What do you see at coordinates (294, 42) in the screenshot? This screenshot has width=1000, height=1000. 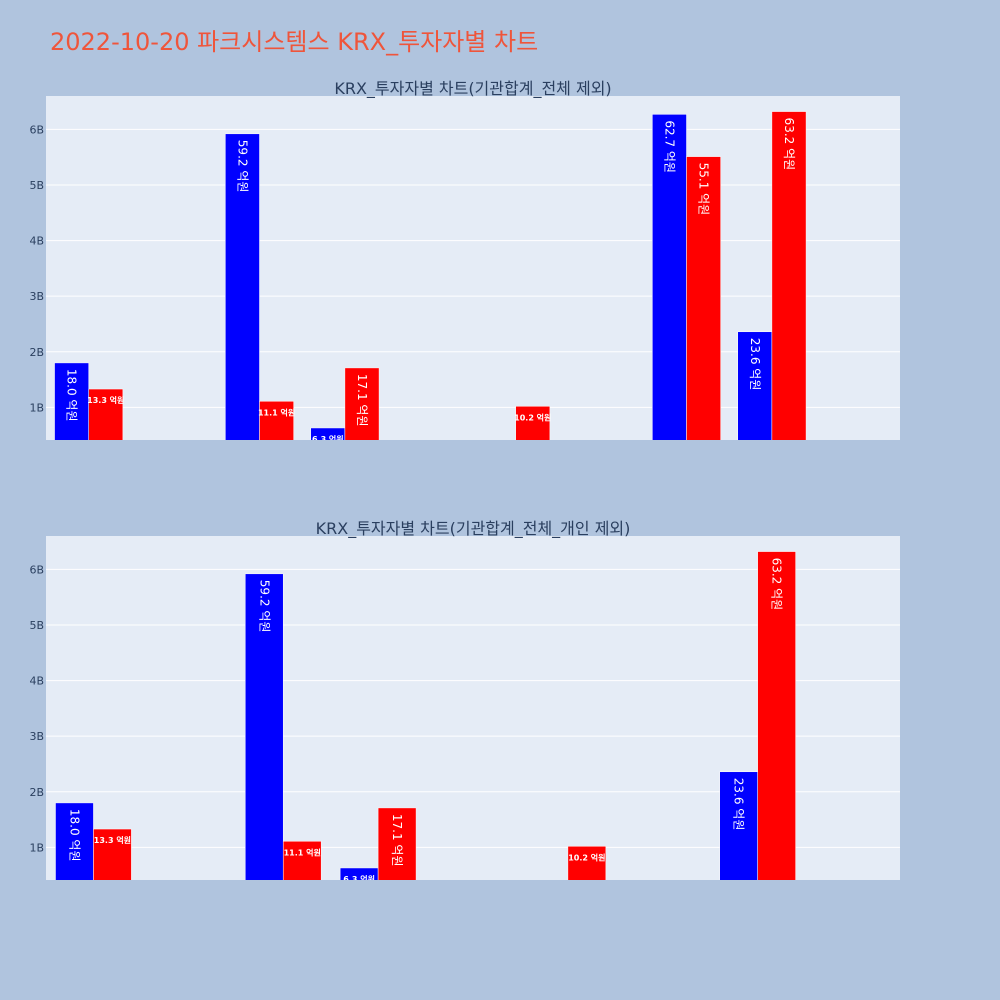 I see `page-title: 2022-10-20 파크시스템스 KRX_투자자별 차트` at bounding box center [294, 42].